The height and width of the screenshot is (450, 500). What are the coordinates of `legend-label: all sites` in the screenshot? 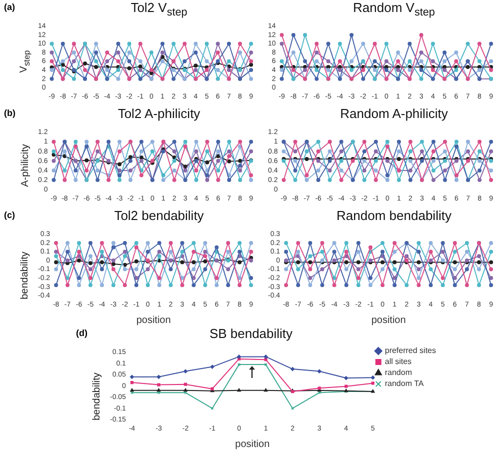 It's located at (398, 361).